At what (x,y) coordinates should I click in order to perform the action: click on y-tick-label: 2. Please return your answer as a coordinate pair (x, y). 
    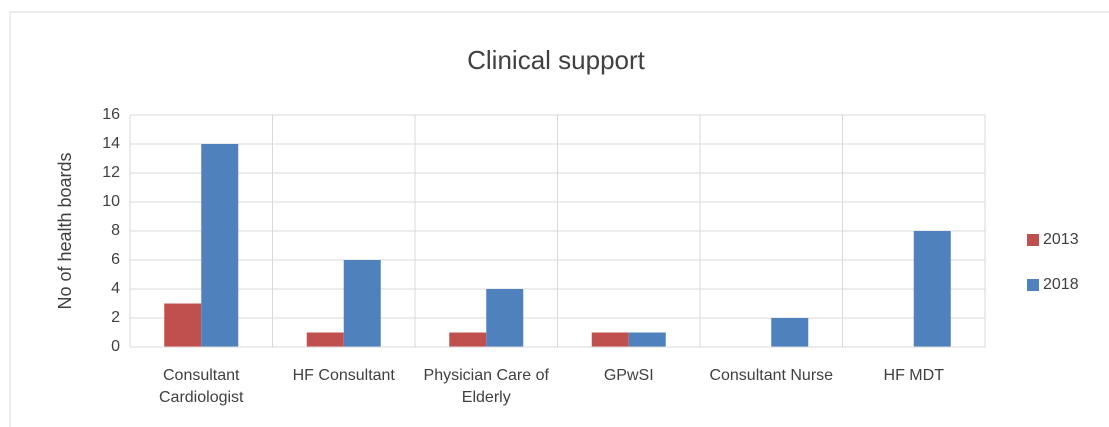
    Looking at the image, I should click on (115, 317).